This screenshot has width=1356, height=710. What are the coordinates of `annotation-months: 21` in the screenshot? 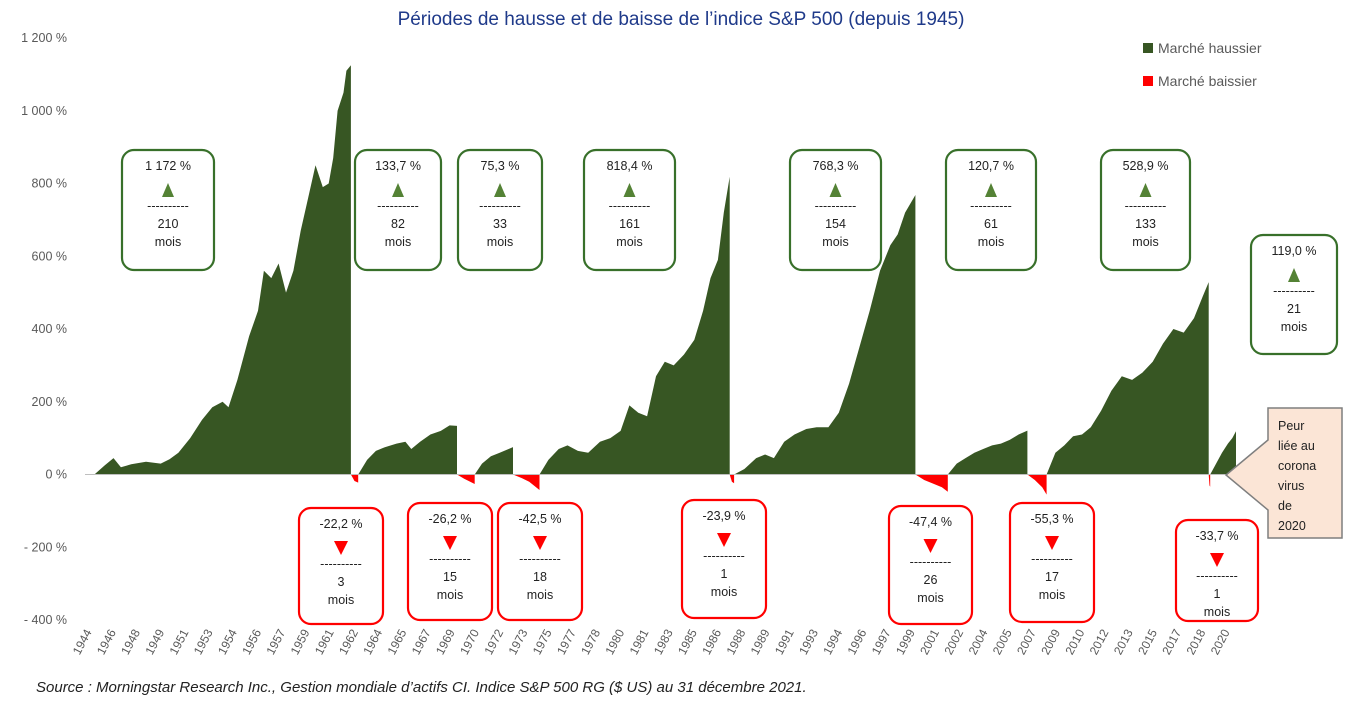 It's located at (1294, 309).